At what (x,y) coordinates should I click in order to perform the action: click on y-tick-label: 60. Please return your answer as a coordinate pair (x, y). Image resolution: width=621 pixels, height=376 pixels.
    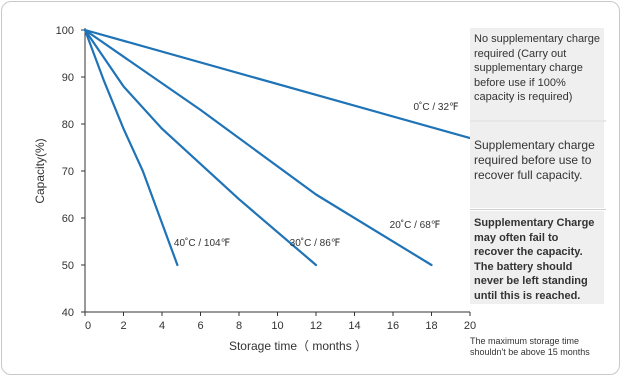
    Looking at the image, I should click on (68, 219).